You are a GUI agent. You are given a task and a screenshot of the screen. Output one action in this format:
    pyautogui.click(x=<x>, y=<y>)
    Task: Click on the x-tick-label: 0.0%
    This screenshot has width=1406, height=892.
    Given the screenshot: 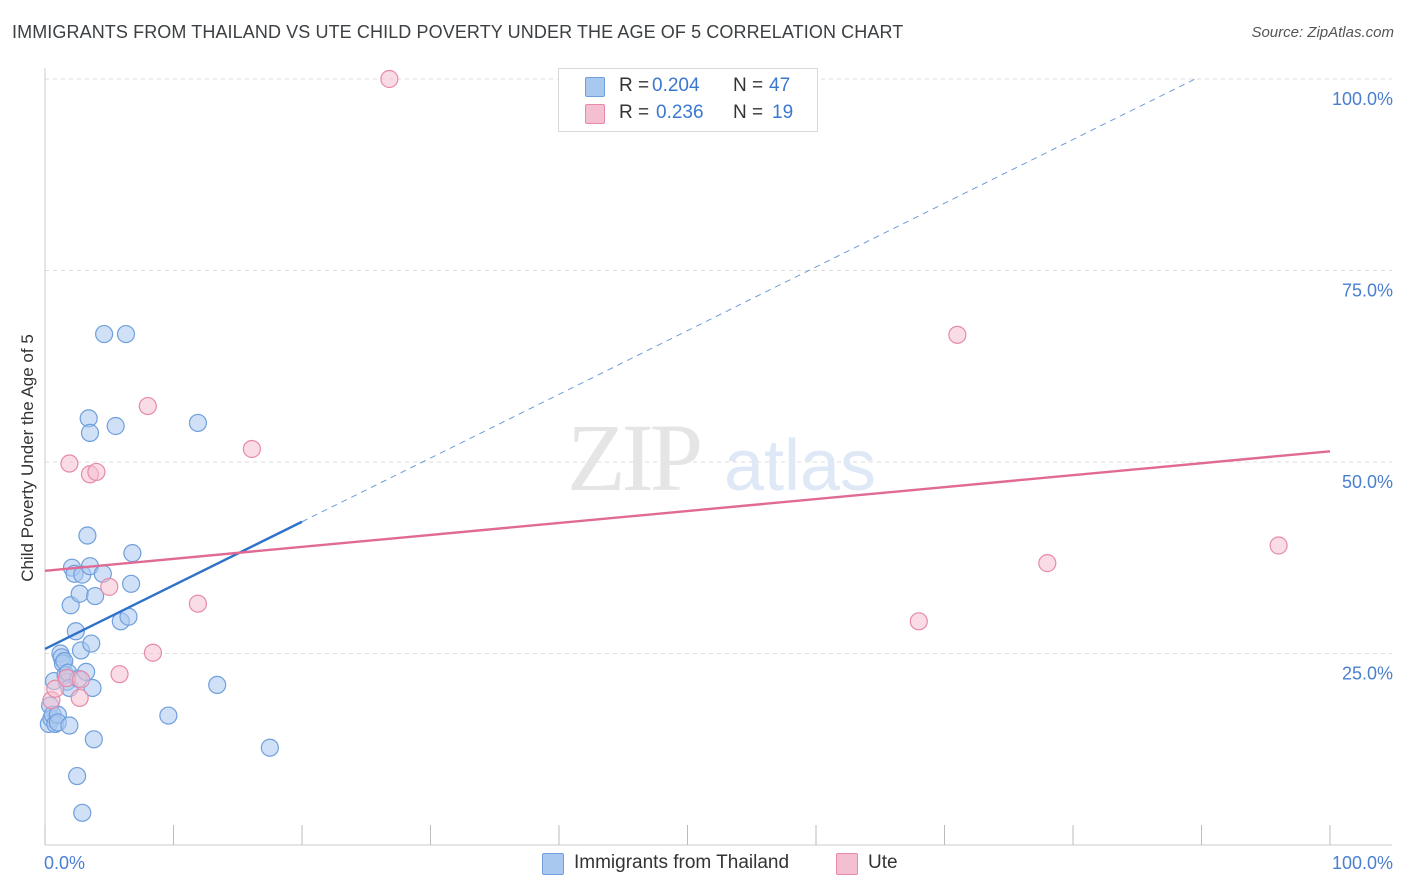 What is the action you would take?
    pyautogui.click(x=64, y=863)
    